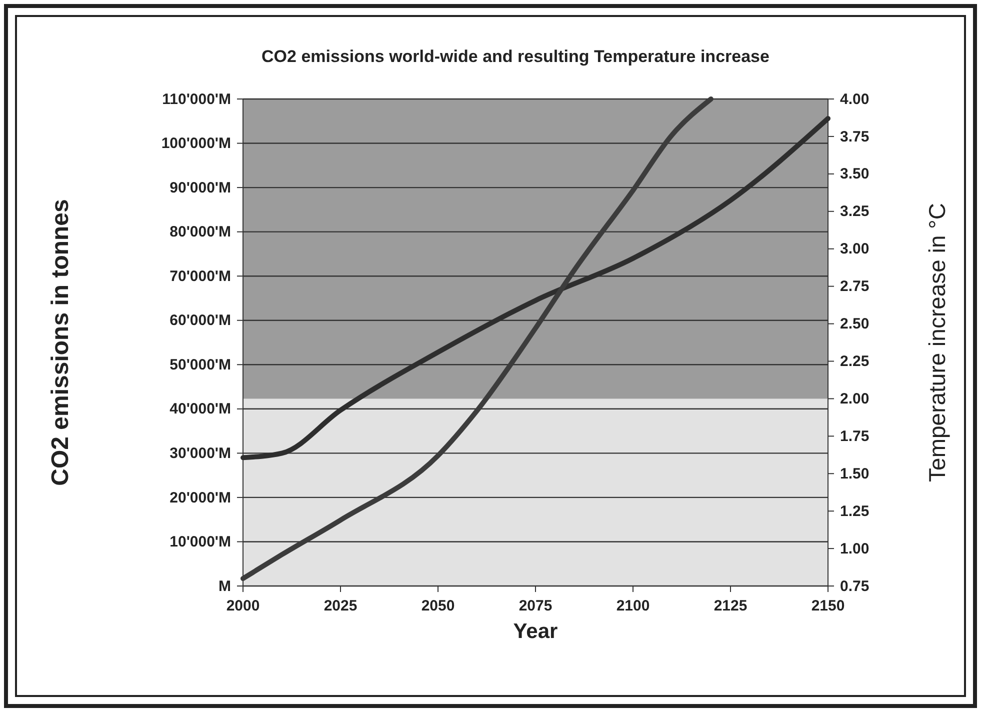 This screenshot has height=712, width=981. Describe the element at coordinates (200, 497) in the screenshot. I see `y-tick-label: 20'000'M` at that location.